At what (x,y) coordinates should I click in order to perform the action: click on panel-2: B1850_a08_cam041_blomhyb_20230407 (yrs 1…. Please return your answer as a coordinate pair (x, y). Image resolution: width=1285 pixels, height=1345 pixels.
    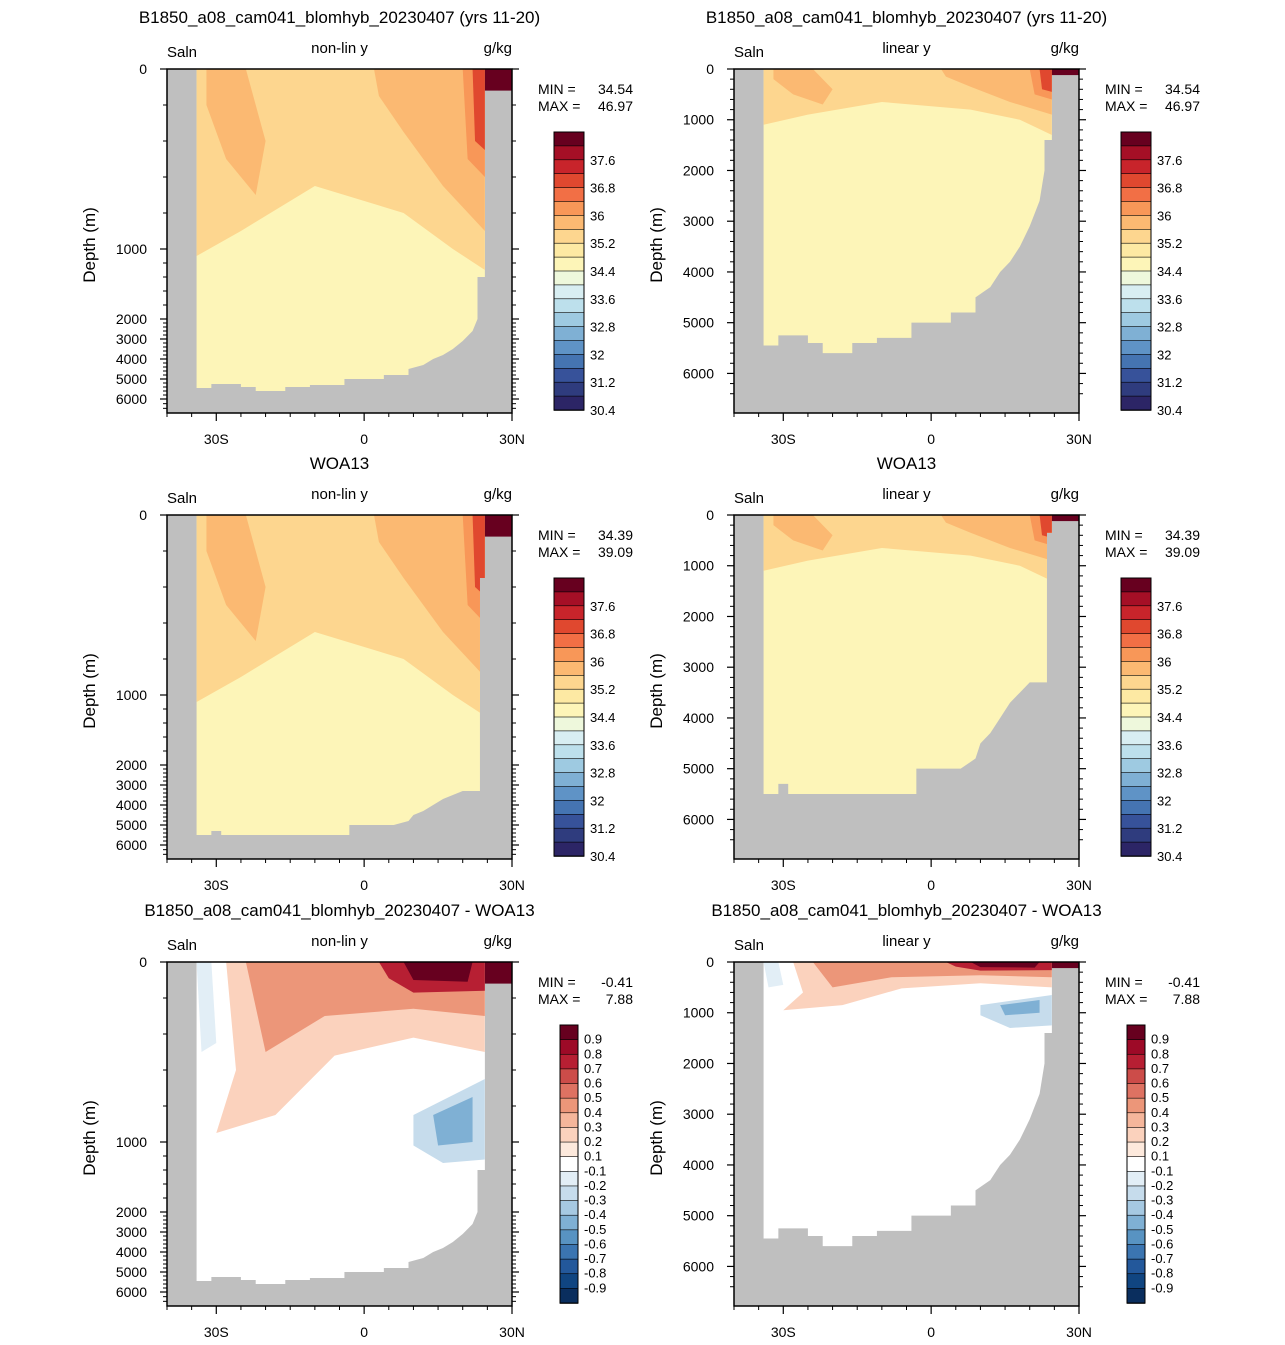
    Looking at the image, I should click on (923, 227).